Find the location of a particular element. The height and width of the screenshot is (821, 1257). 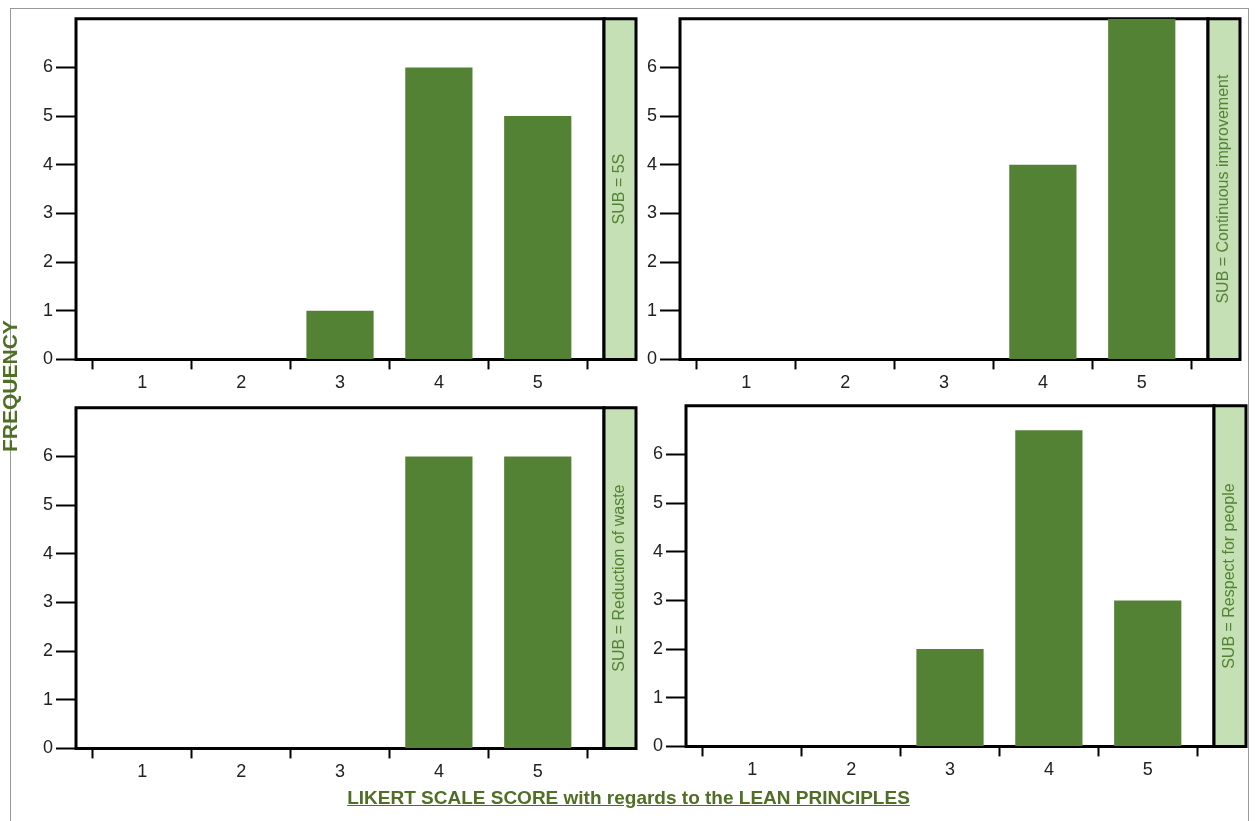

text: SUB = Reduction of waste is located at coordinates (619, 578).